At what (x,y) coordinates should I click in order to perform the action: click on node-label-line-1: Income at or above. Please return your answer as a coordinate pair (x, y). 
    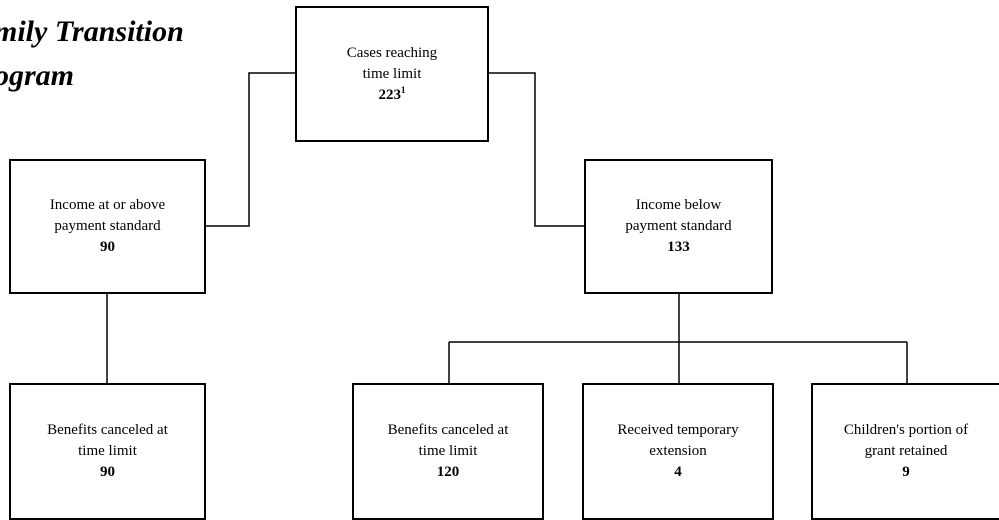
    Looking at the image, I should click on (107, 205).